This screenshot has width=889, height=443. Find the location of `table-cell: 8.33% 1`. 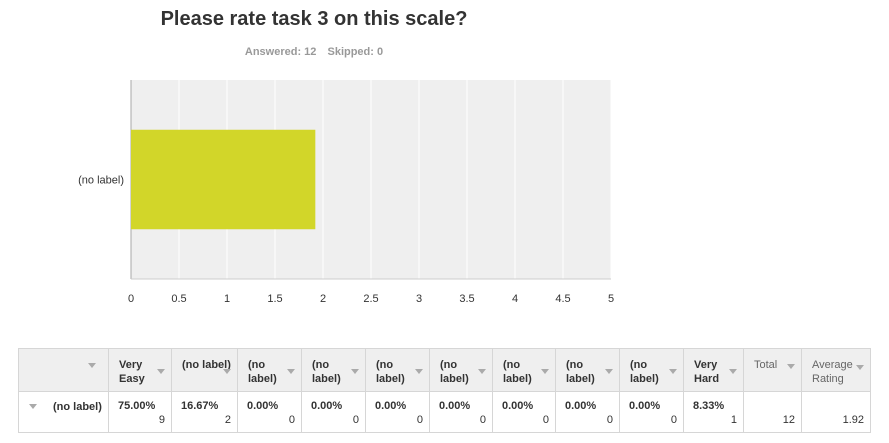

table-cell: 8.33% 1 is located at coordinates (713, 412).